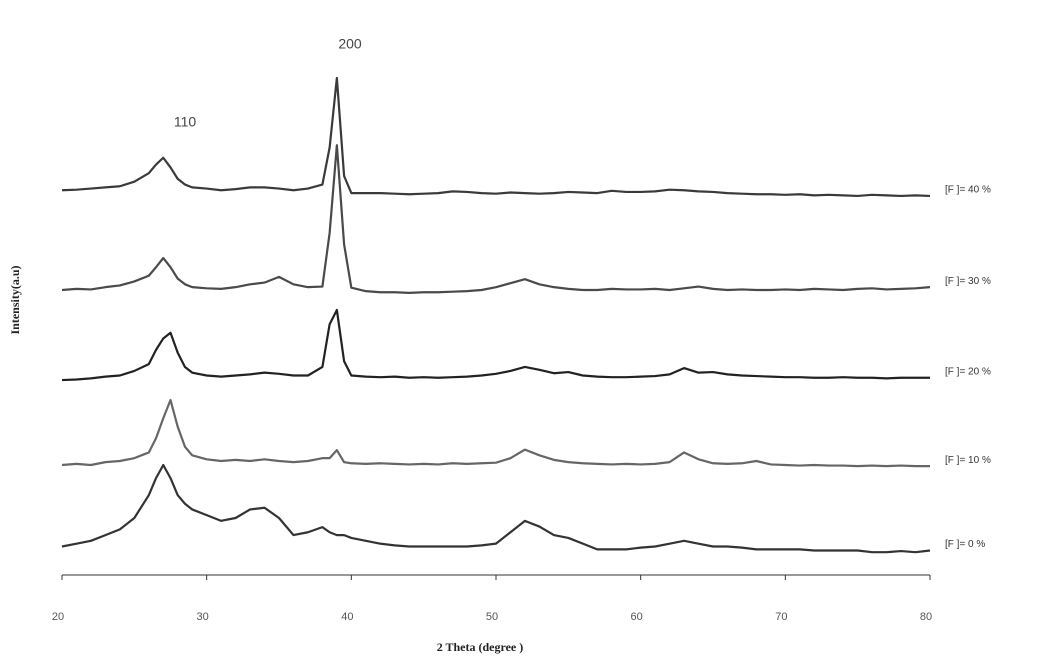  Describe the element at coordinates (480, 647) in the screenshot. I see `x-axis-title: 2 Theta (degree )` at that location.